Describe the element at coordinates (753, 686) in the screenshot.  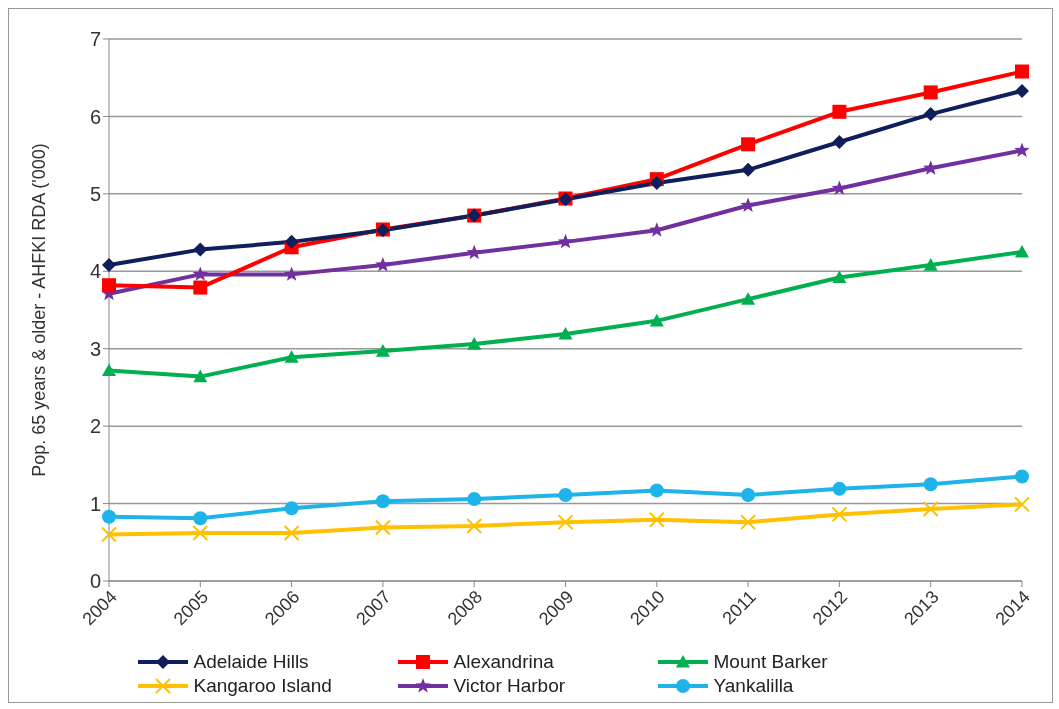
I see `legend-label: Yankalilla` at that location.